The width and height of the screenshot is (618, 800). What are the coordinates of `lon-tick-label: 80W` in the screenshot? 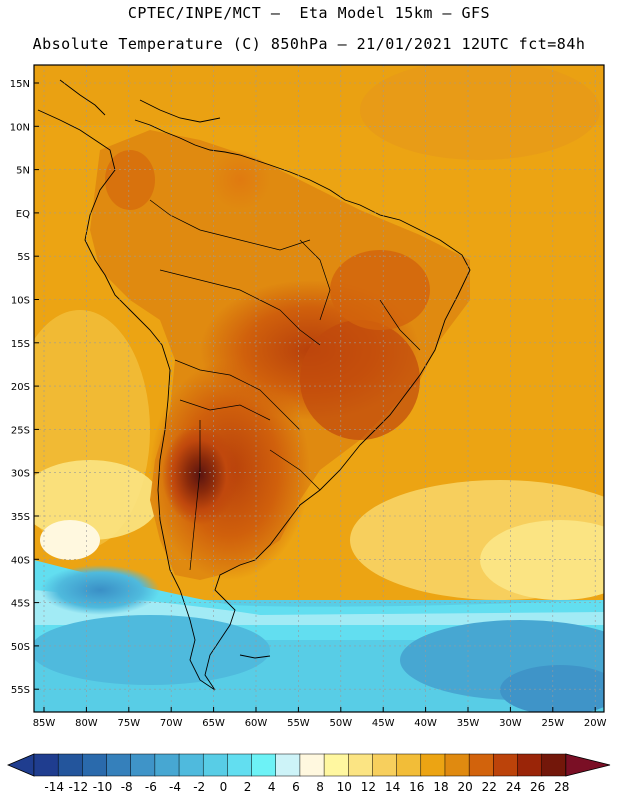 It's located at (86, 723).